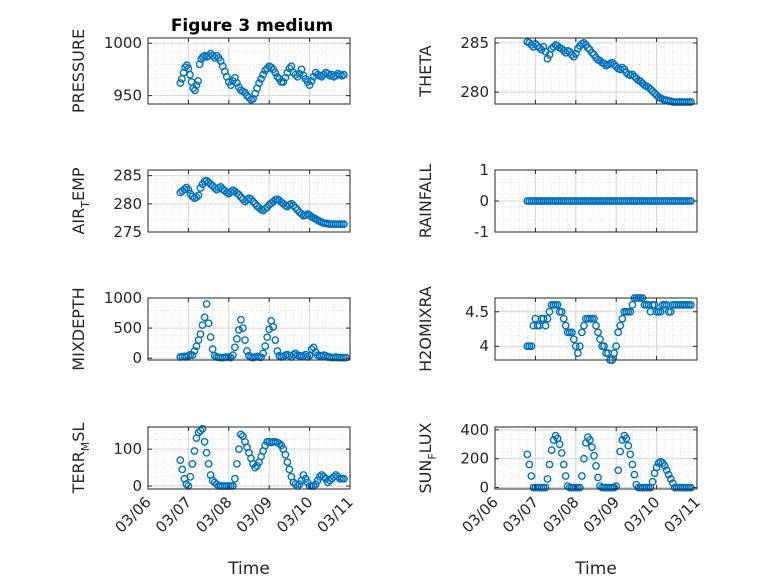 Image resolution: width=778 pixels, height=583 pixels. I want to click on y-tick-label: 275, so click(127, 232).